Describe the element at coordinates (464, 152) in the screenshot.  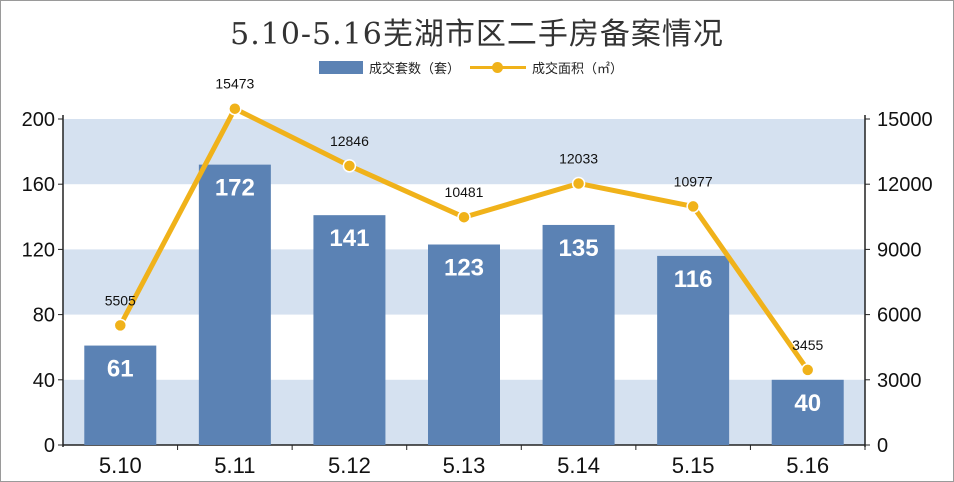
I see `grid-band` at that location.